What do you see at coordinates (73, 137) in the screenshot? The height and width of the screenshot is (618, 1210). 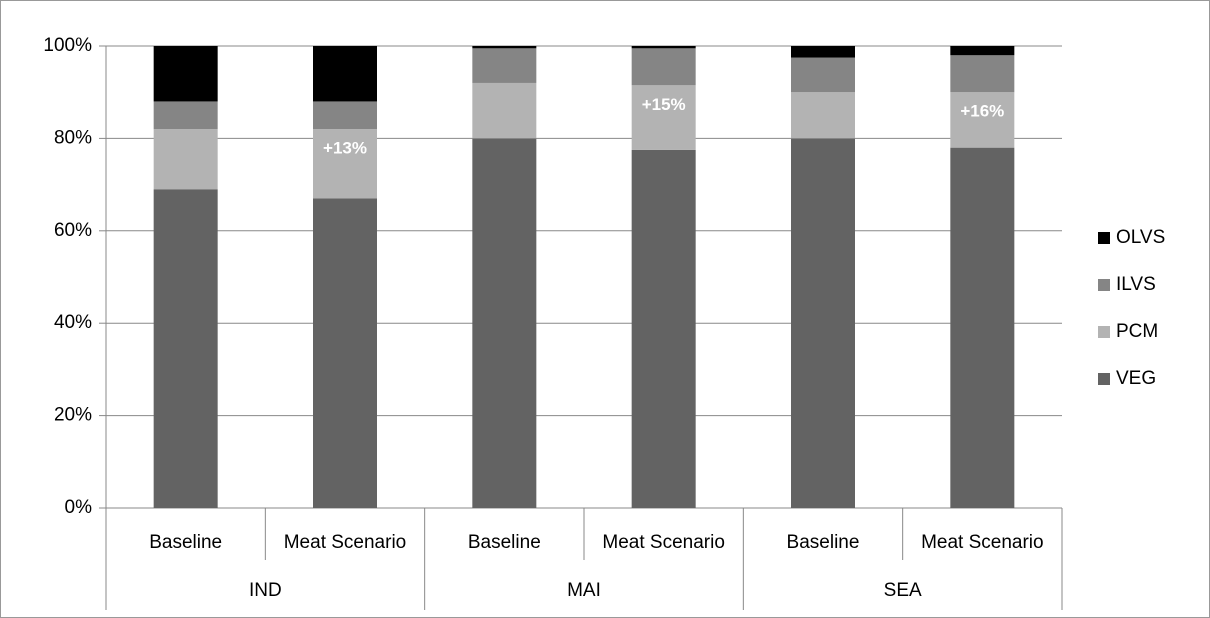 I see `y-tick-label: 80%` at bounding box center [73, 137].